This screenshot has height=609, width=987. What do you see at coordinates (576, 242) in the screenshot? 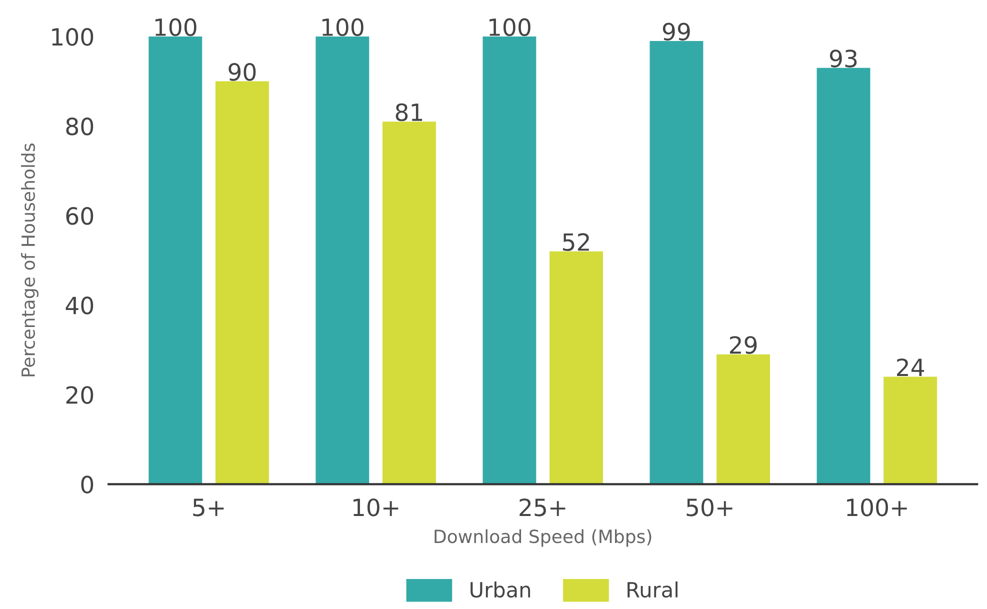
I see `data-label: 52` at bounding box center [576, 242].